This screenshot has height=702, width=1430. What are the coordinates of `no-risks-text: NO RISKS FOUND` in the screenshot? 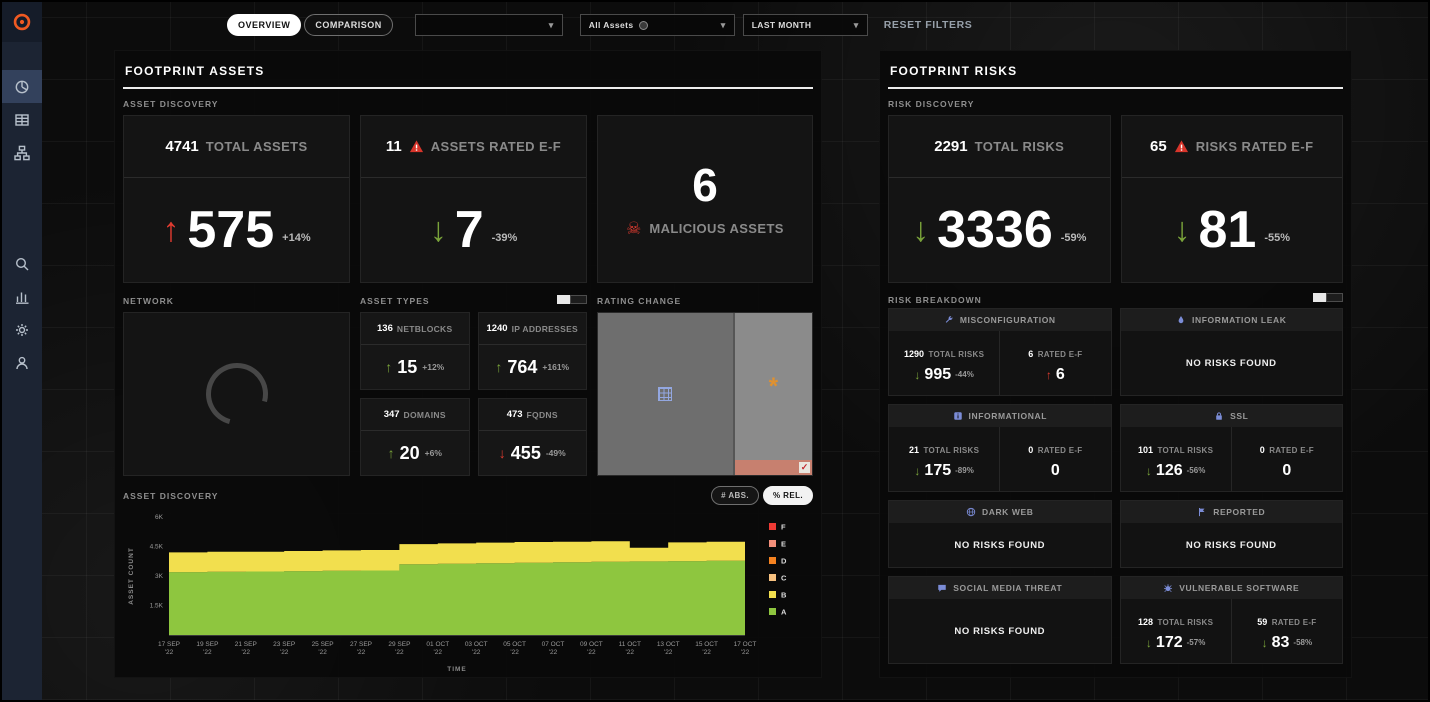 It's located at (1000, 631).